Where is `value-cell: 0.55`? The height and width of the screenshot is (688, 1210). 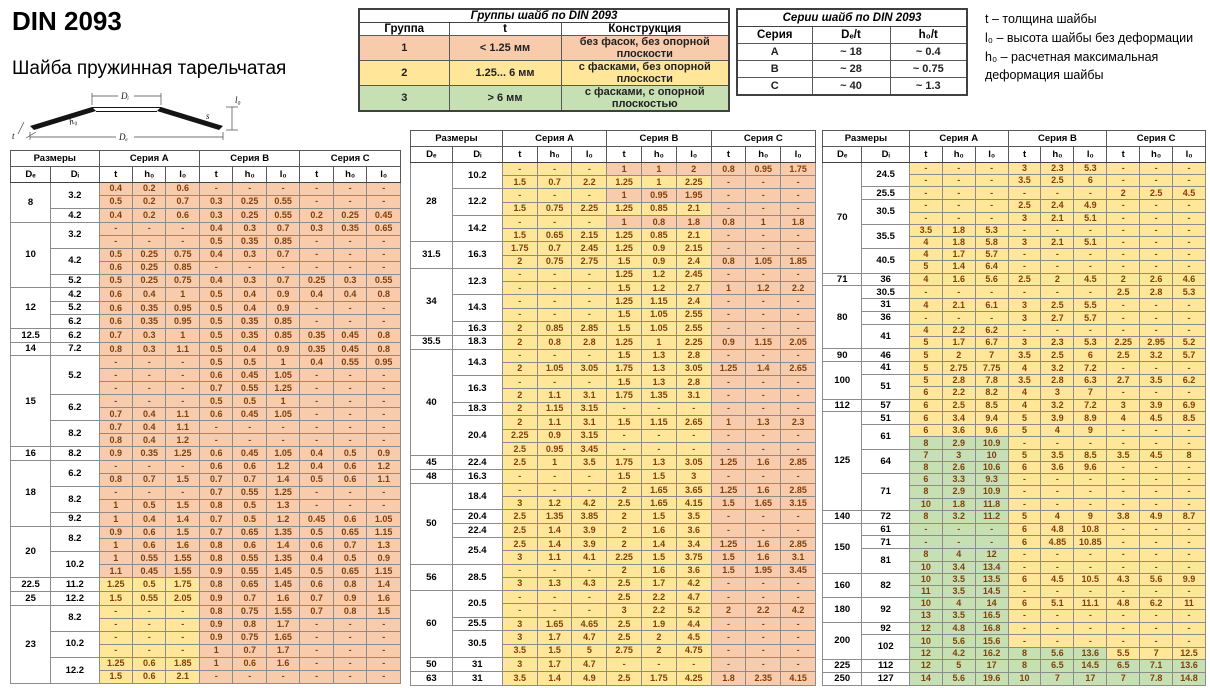
value-cell: 0.55 is located at coordinates (283, 201).